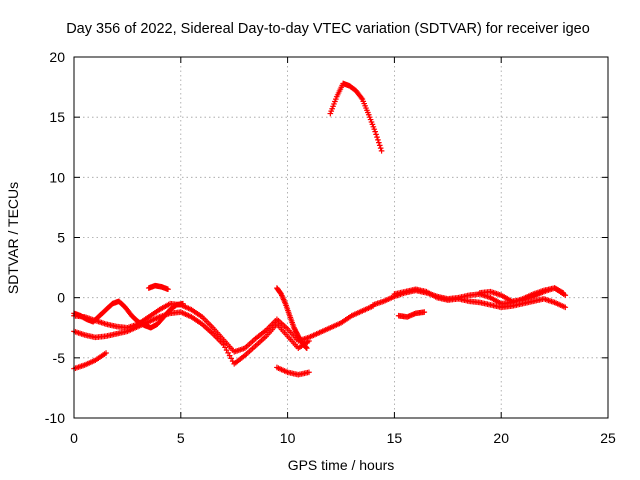  Describe the element at coordinates (59, 358) in the screenshot. I see `y-tick-label: -5` at that location.